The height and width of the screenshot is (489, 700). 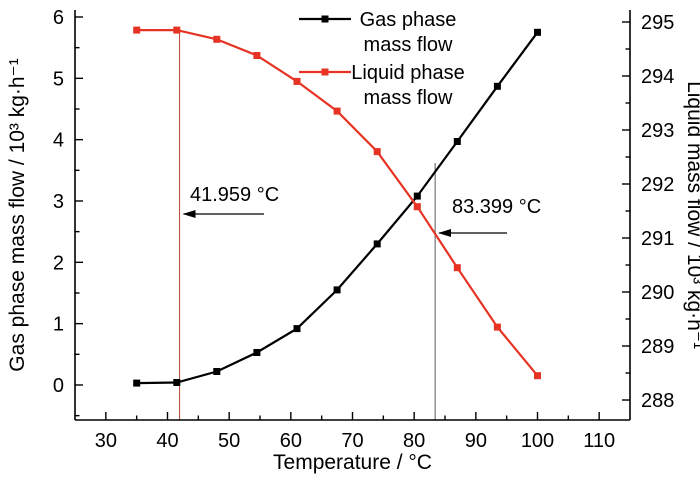 What do you see at coordinates (657, 401) in the screenshot?
I see `y-right-tick-label: 288` at bounding box center [657, 401].